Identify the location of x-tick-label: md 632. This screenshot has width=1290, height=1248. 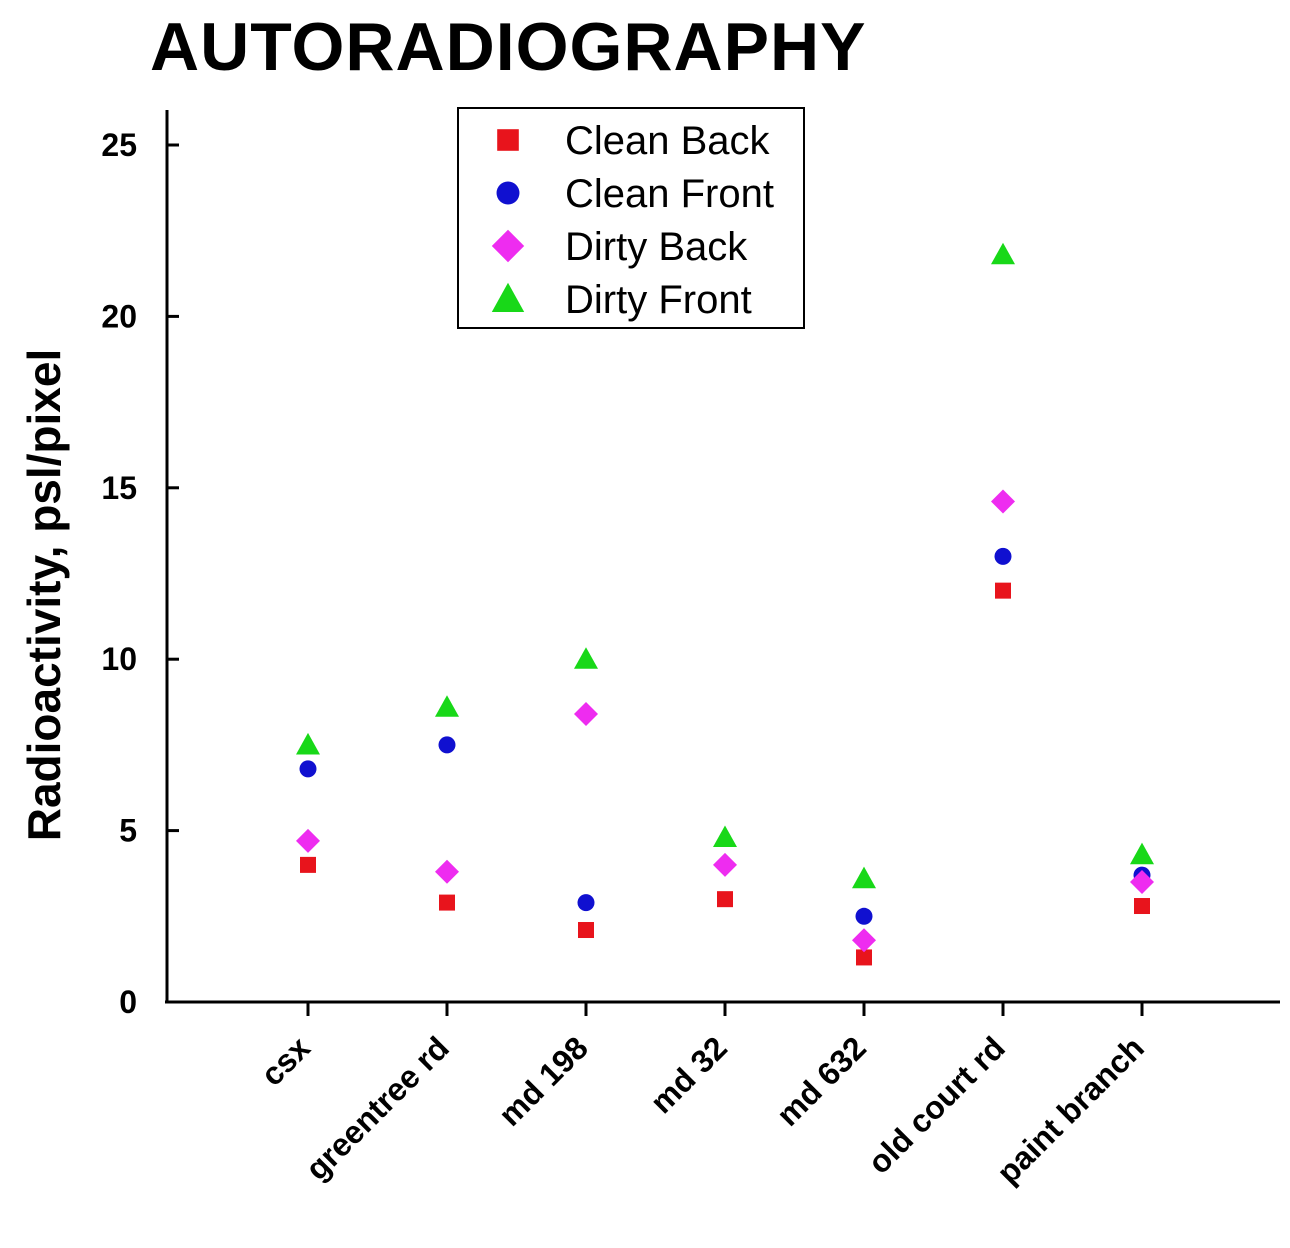
(821, 1080).